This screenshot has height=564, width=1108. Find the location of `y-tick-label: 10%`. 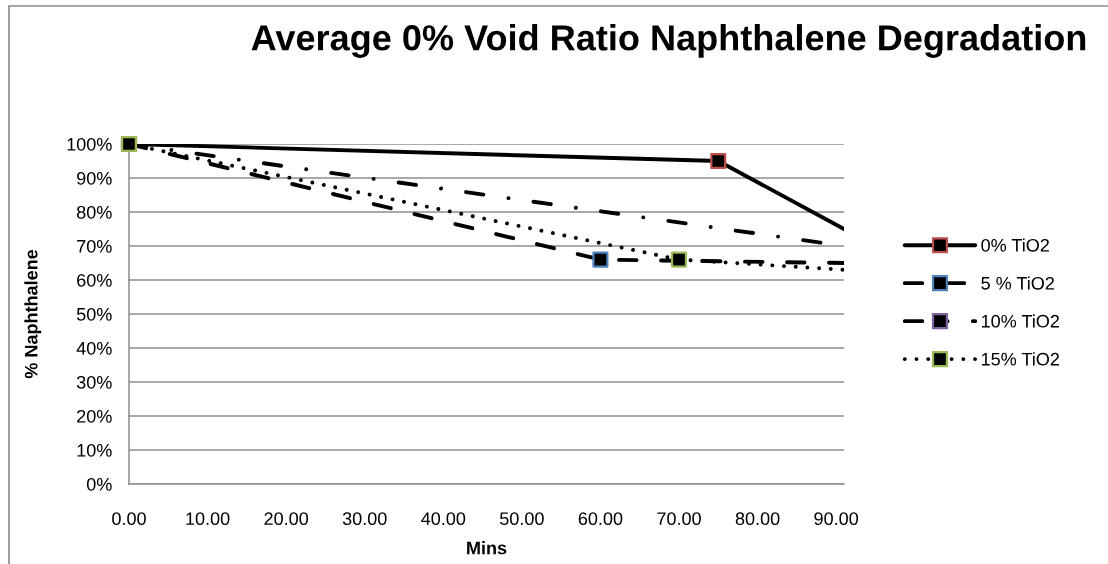

y-tick-label: 10% is located at coordinates (94, 450).